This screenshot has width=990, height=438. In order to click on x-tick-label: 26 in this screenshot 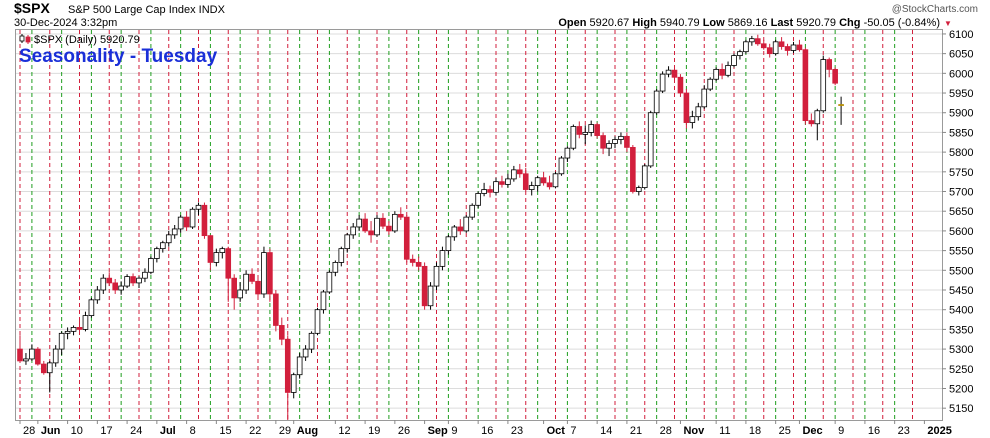, I will do `click(404, 431)`.